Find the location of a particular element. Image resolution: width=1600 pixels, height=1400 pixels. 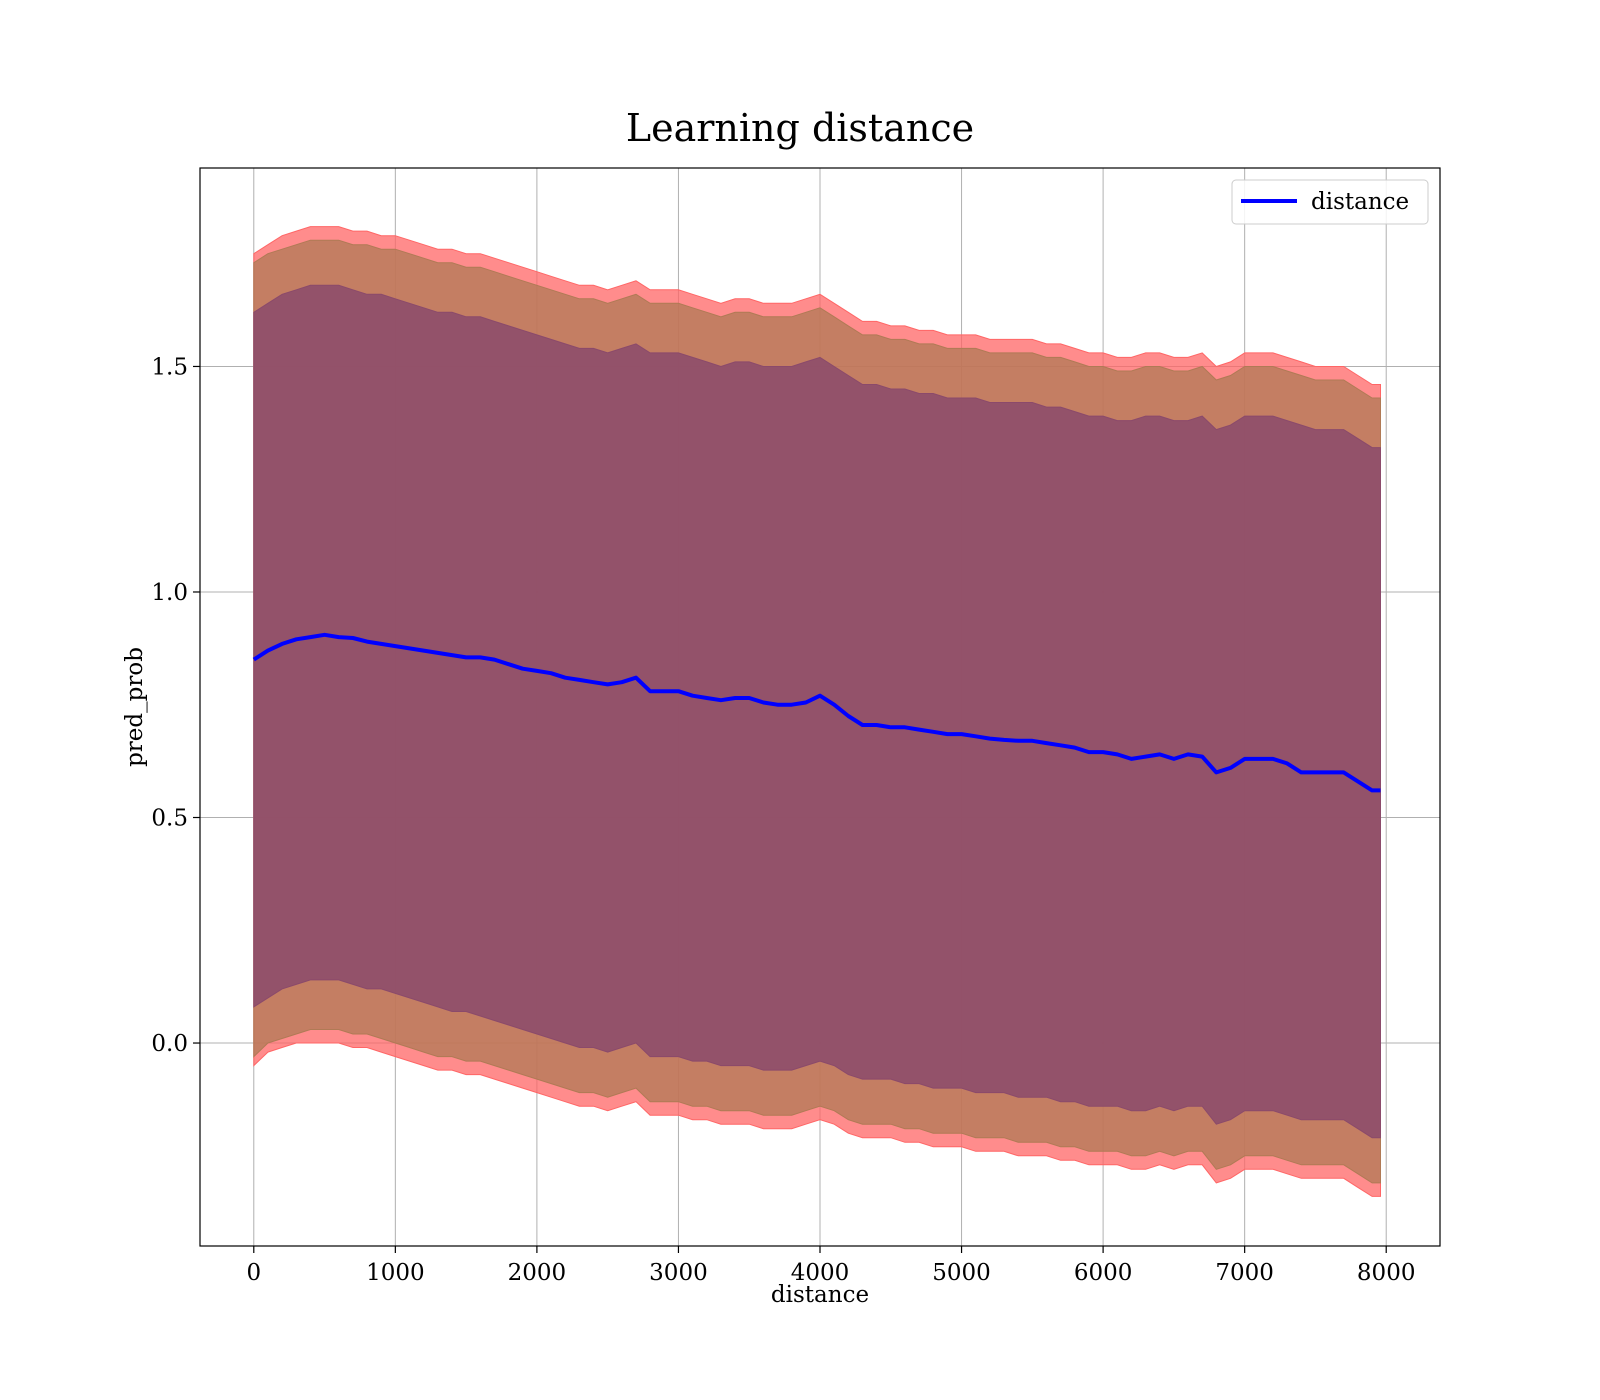

y-tick-label-0: 0.0 is located at coordinates (169, 1044).